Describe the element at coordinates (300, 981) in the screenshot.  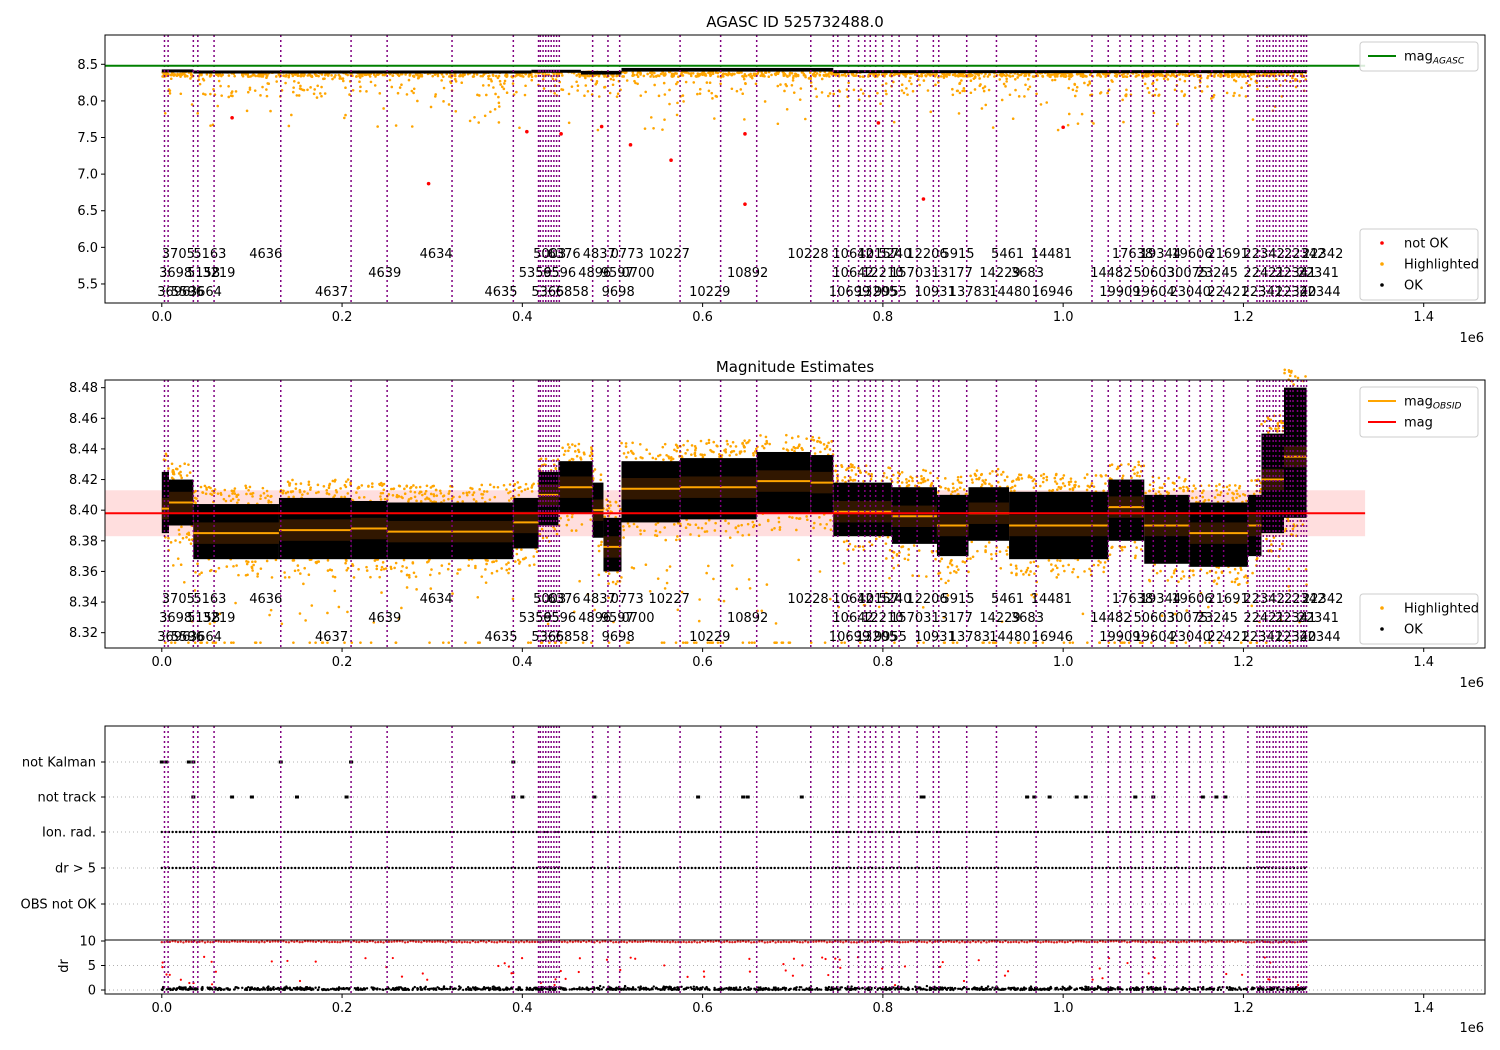
I see `dr-red-dot` at that location.